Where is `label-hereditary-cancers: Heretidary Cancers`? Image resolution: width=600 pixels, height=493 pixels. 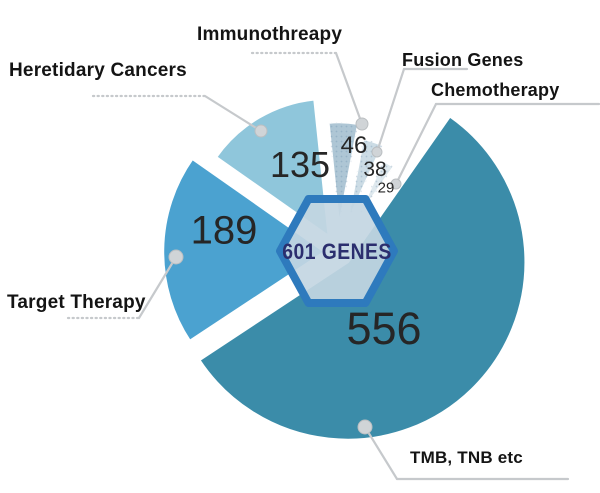 label-hereditary-cancers: Heretidary Cancers is located at coordinates (98, 70).